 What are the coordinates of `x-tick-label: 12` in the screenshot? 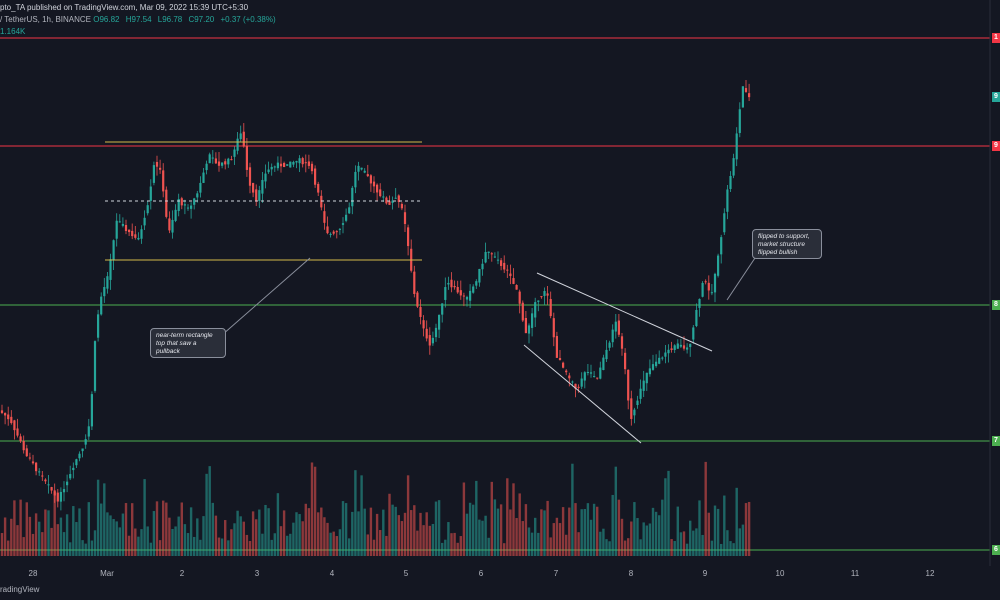 It's located at (930, 573).